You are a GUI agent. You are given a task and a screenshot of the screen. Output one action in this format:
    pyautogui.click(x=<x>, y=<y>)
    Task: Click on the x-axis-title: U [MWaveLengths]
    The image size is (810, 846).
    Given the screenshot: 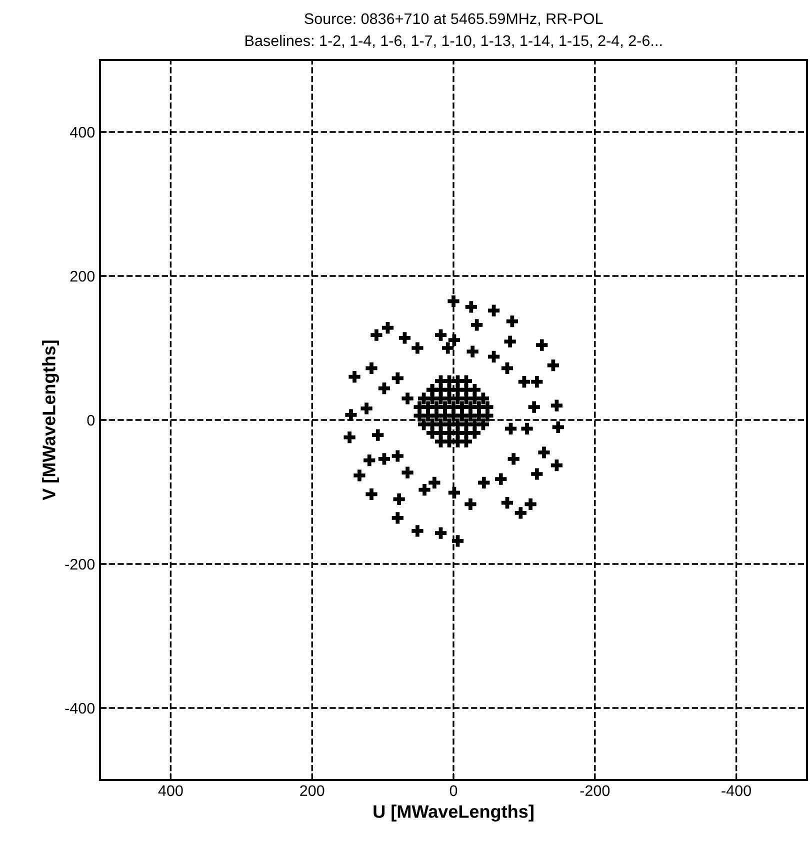 What is the action you would take?
    pyautogui.click(x=454, y=813)
    